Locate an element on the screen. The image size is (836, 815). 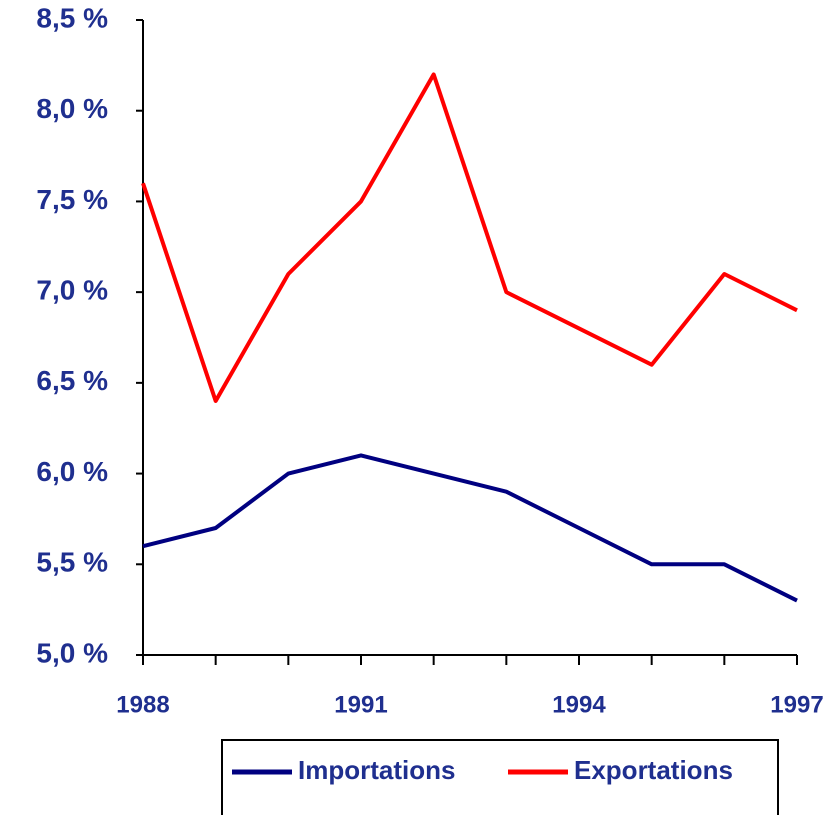
y-tick-label: 8,0 % is located at coordinates (72, 108).